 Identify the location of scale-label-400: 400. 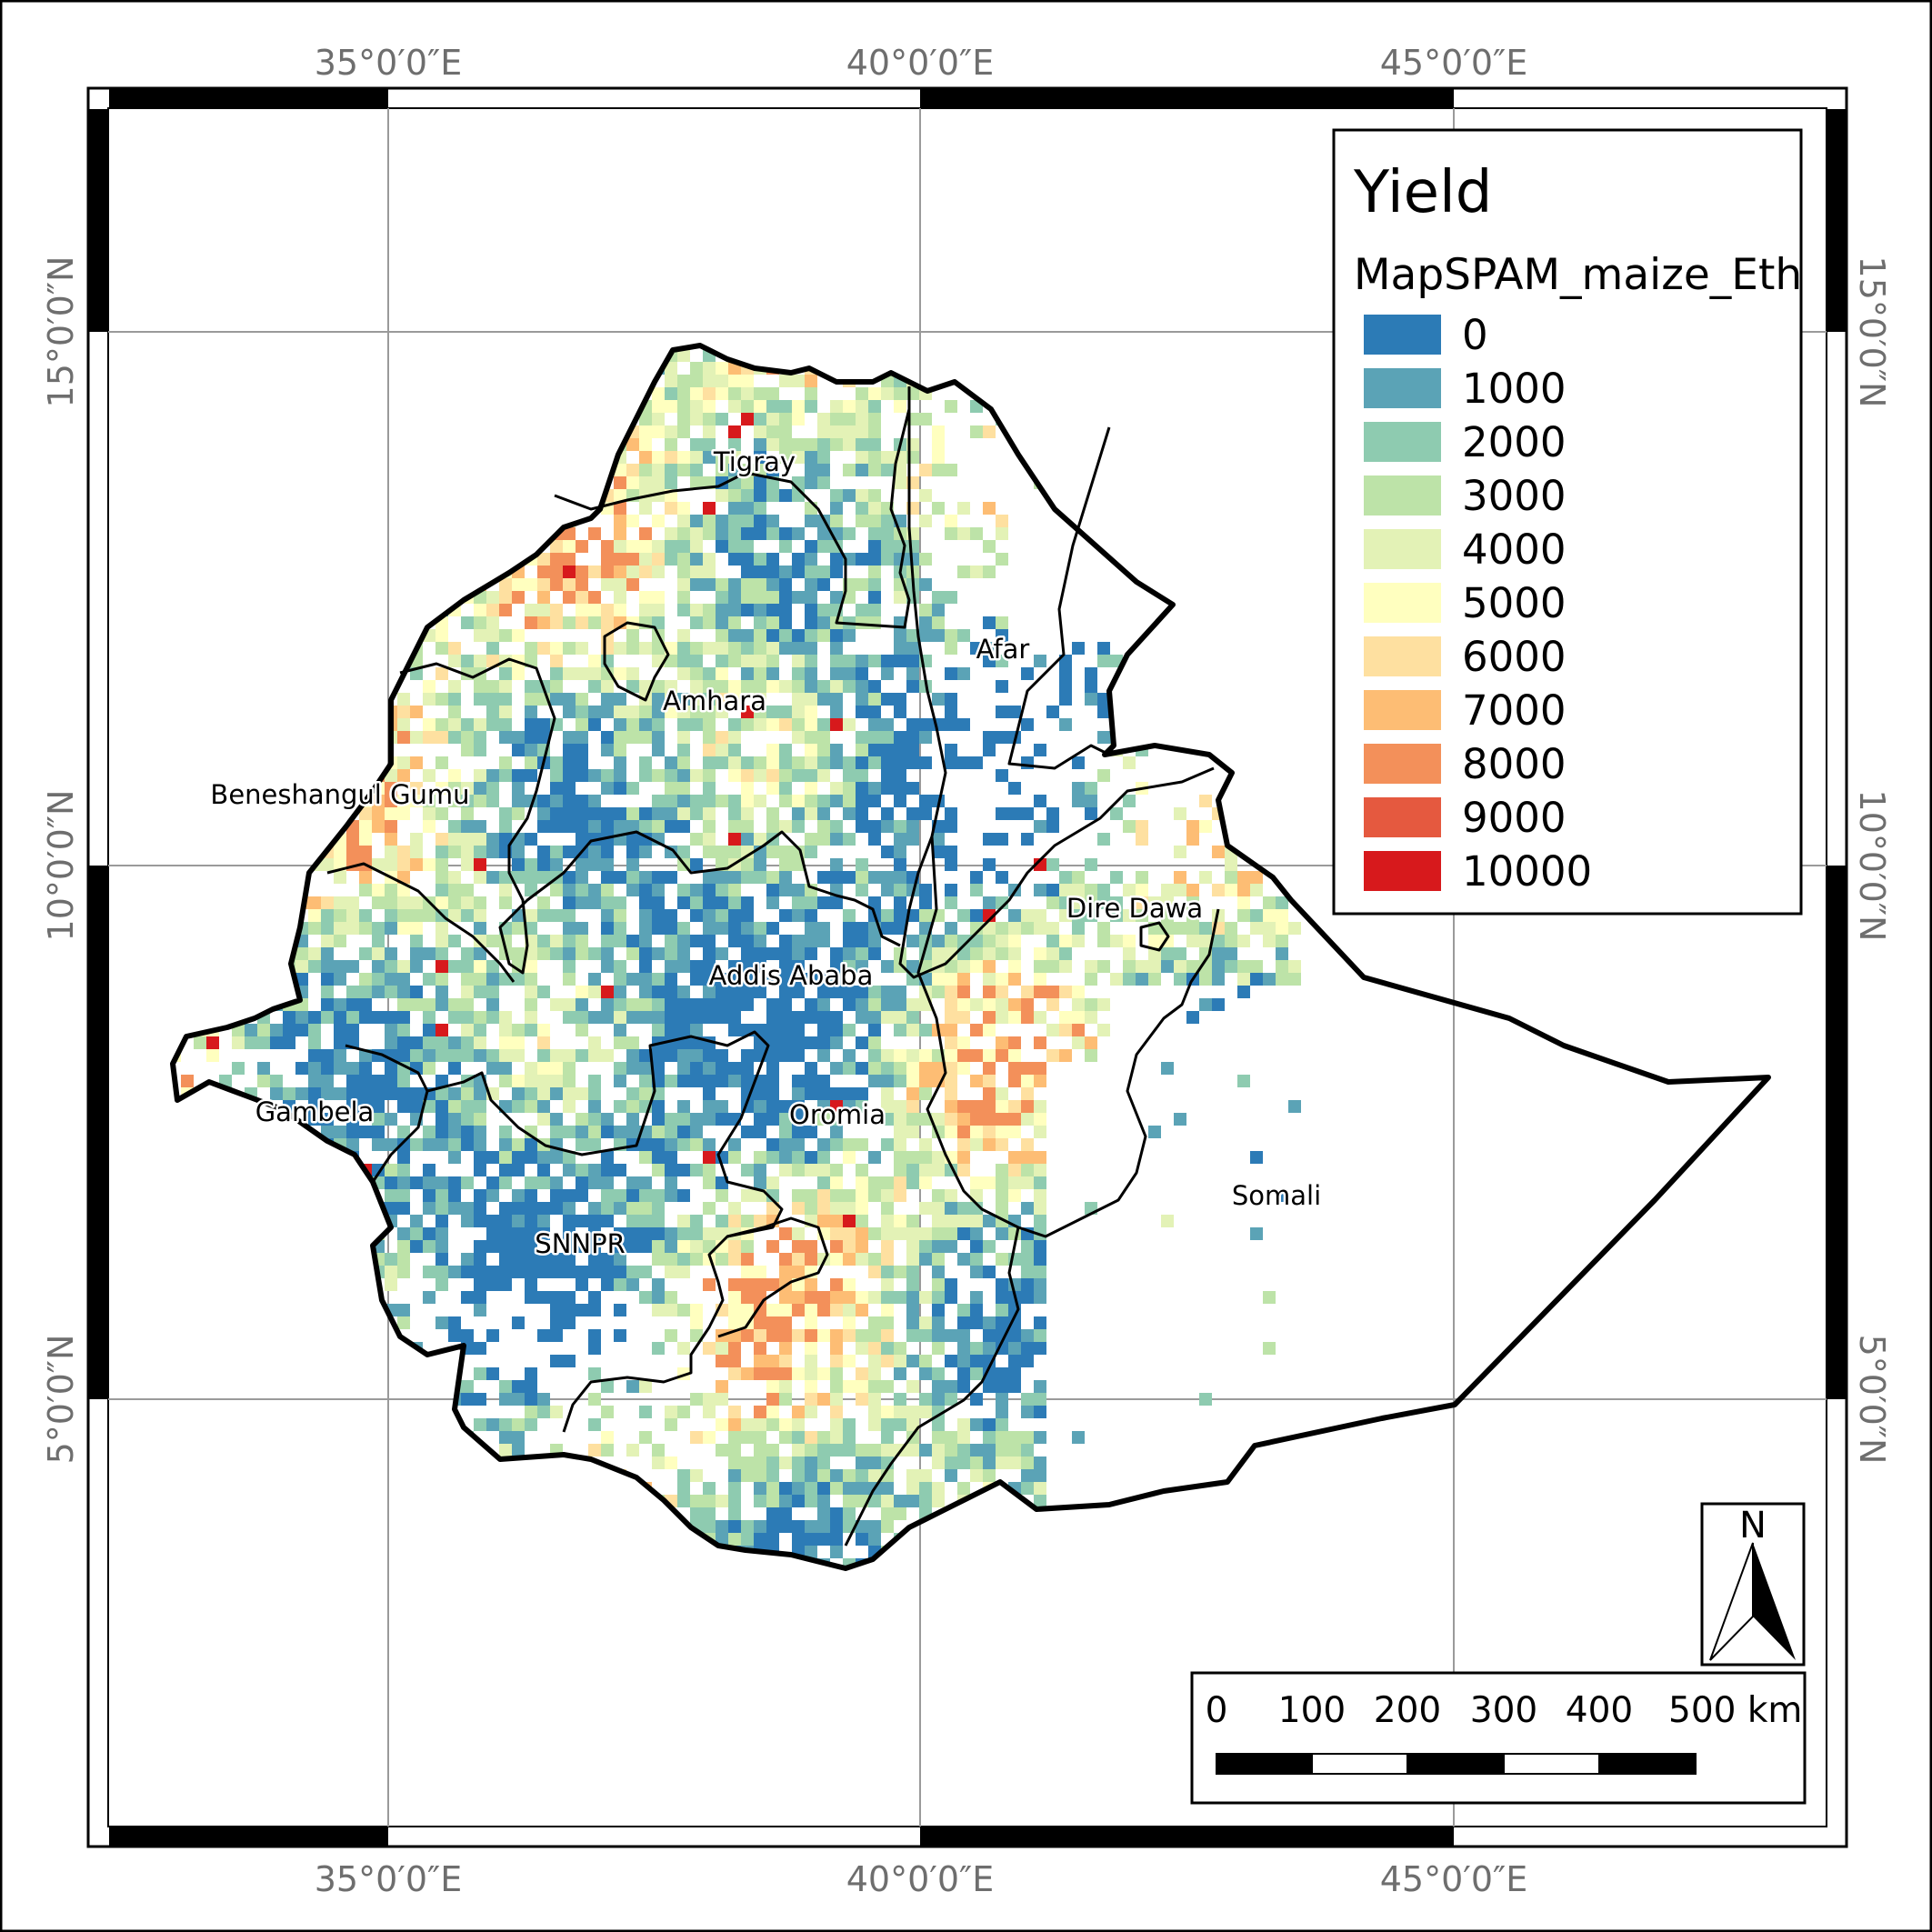
(1599, 1710).